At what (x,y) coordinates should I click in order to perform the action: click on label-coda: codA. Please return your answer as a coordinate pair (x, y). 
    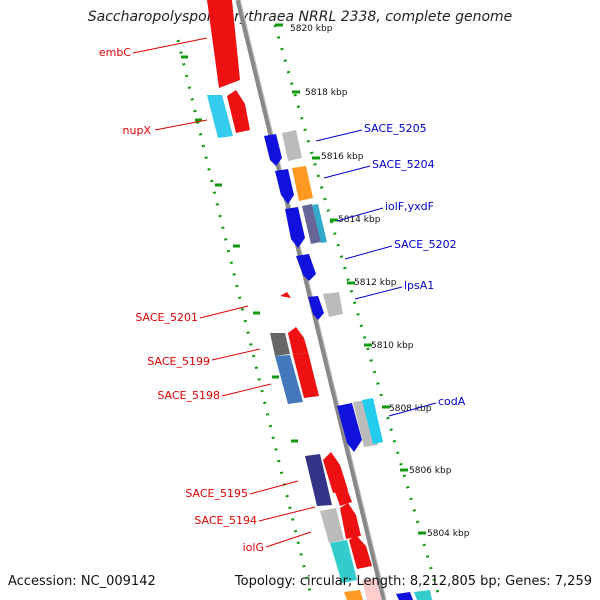
    Looking at the image, I should click on (452, 401).